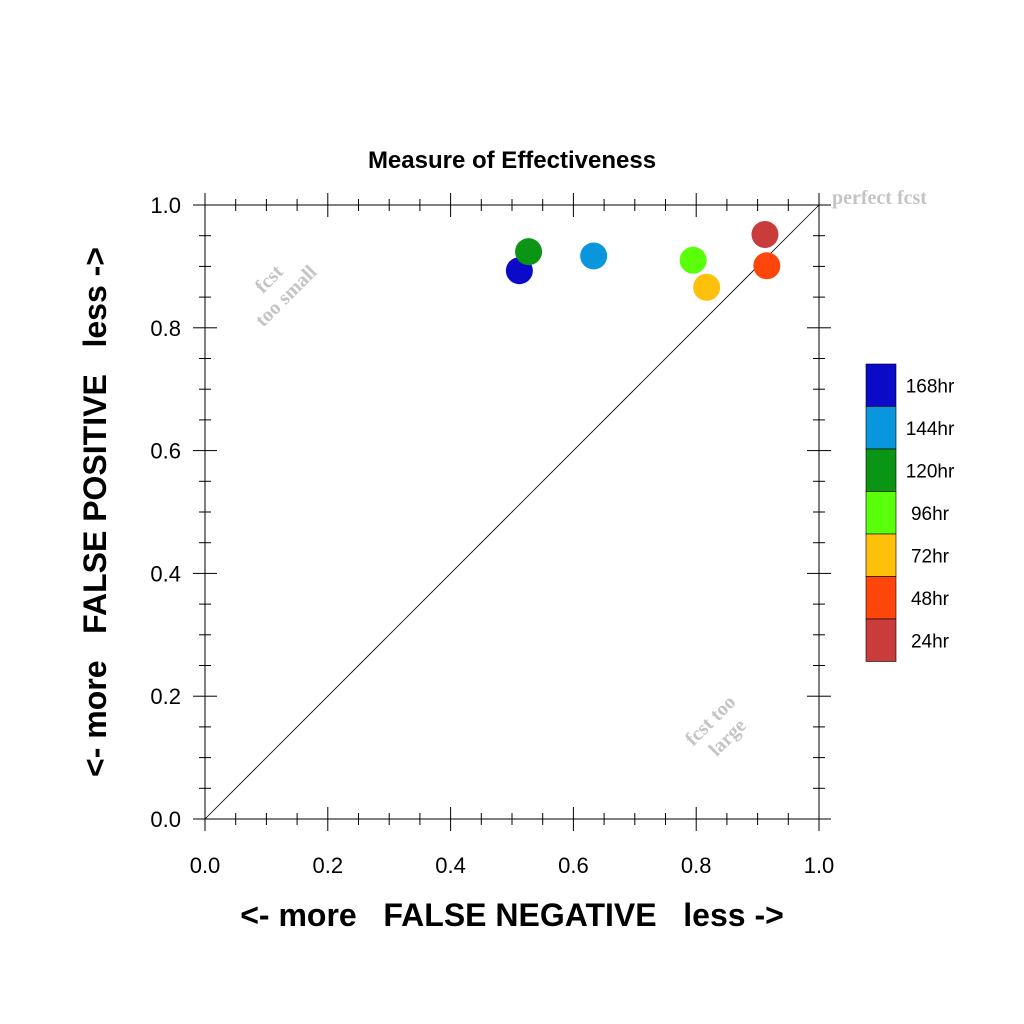 The height and width of the screenshot is (1024, 1024). Describe the element at coordinates (767, 266) in the screenshot. I see `point-48hr` at that location.